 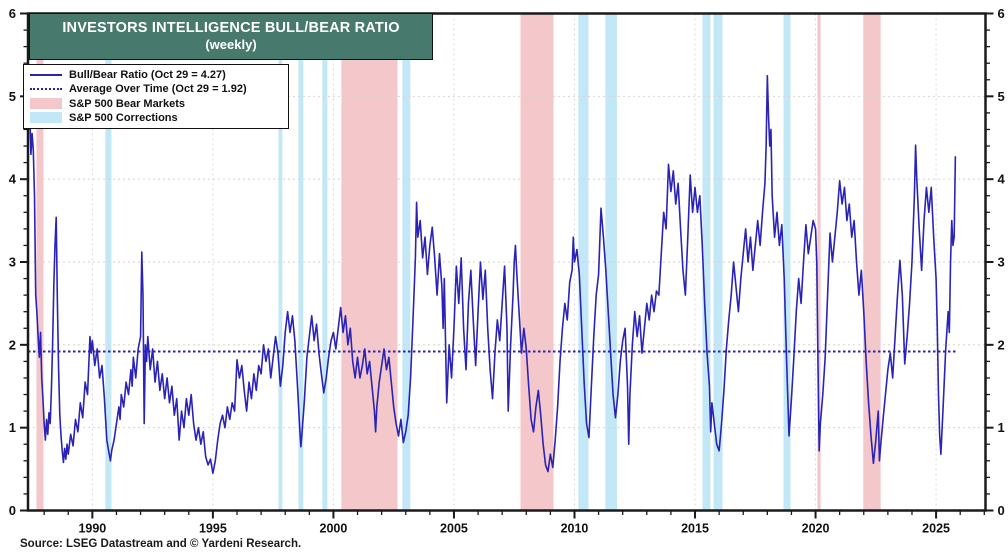 I want to click on legend-item: S&P 500 Bear Markets, so click(x=156, y=104).